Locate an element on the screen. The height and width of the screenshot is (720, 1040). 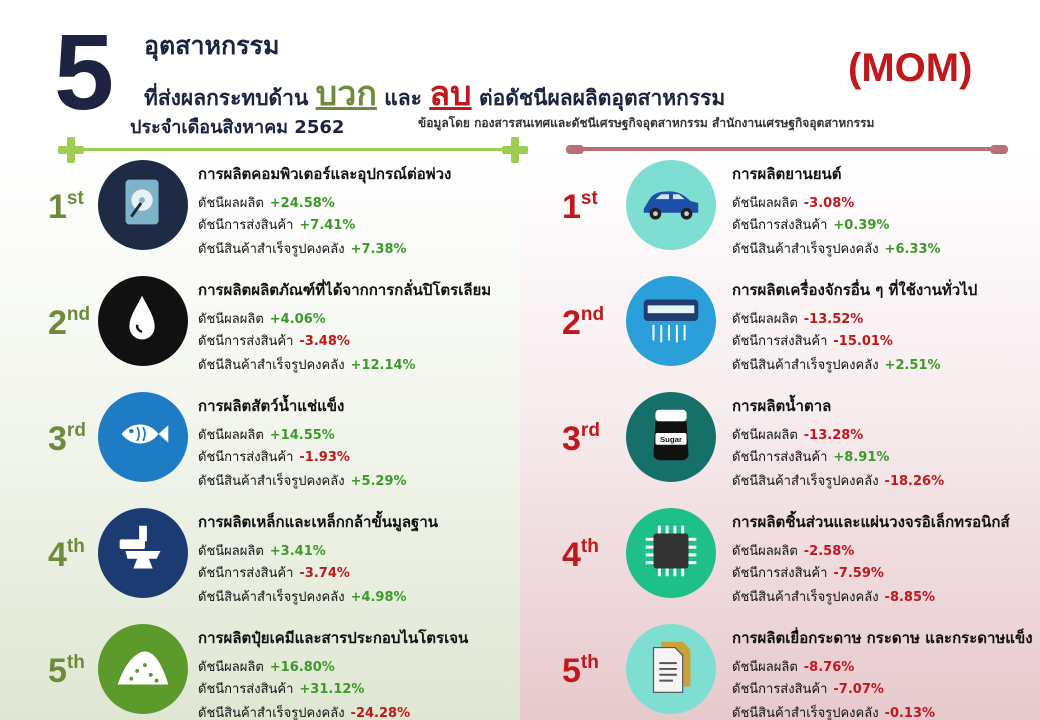
stat-ship: ดัชนีการส่งสินค้า +0.39% is located at coordinates (810, 224).